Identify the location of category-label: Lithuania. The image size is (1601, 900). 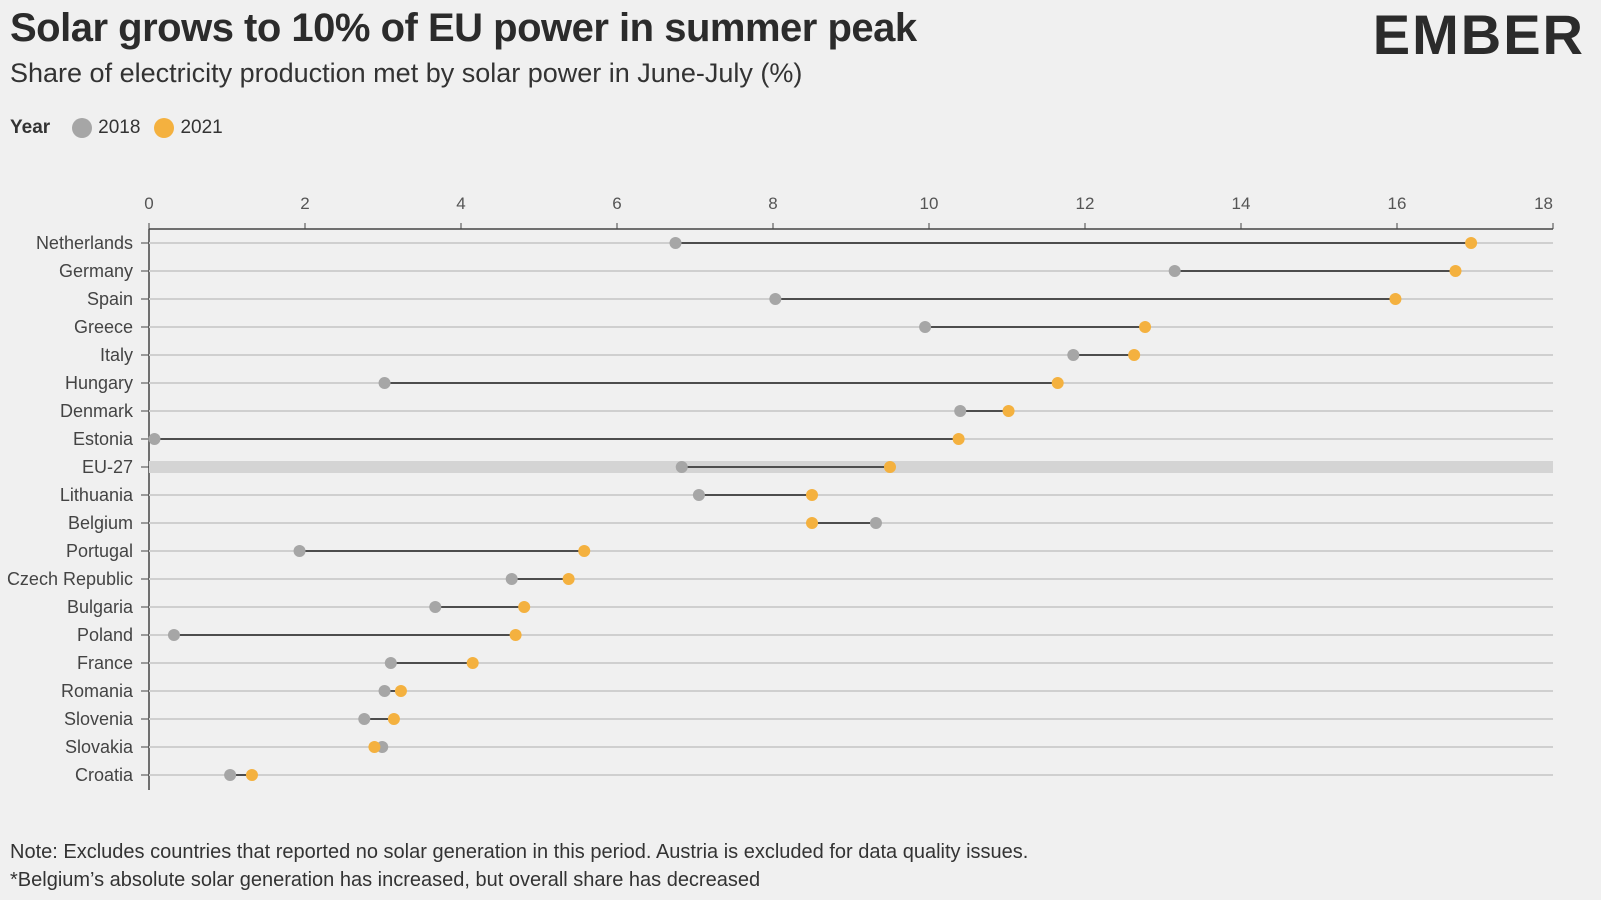
(97, 495).